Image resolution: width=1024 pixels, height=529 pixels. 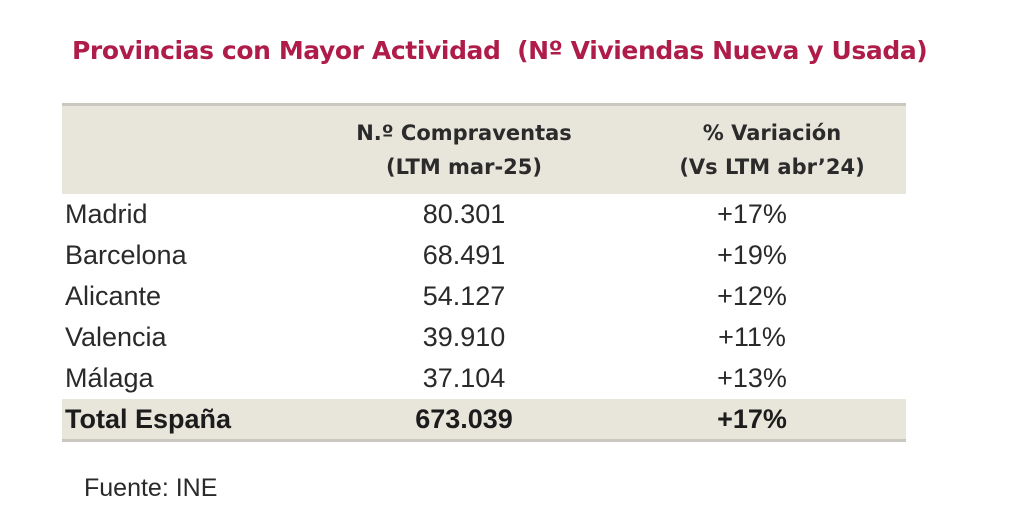 What do you see at coordinates (752, 337) in the screenshot?
I see `variation-cell: +11%` at bounding box center [752, 337].